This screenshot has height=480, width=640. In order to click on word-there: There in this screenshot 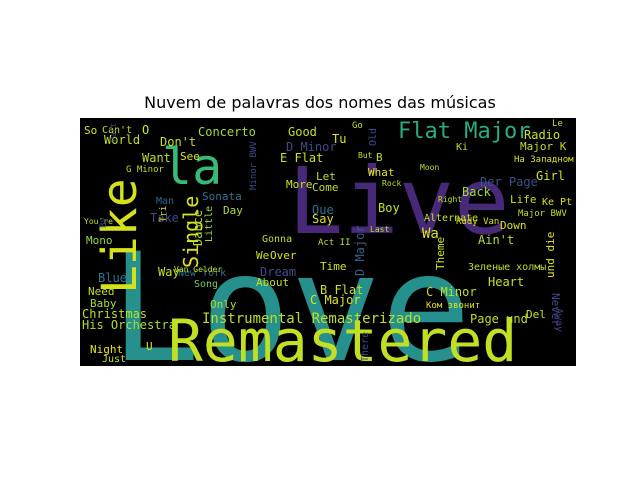, I will do `click(365, 347)`.